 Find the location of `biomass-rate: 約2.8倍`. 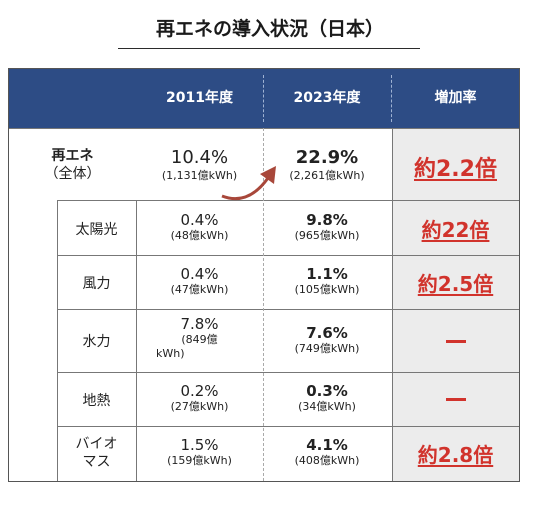

biomass-rate: 約2.8倍 is located at coordinates (455, 453).